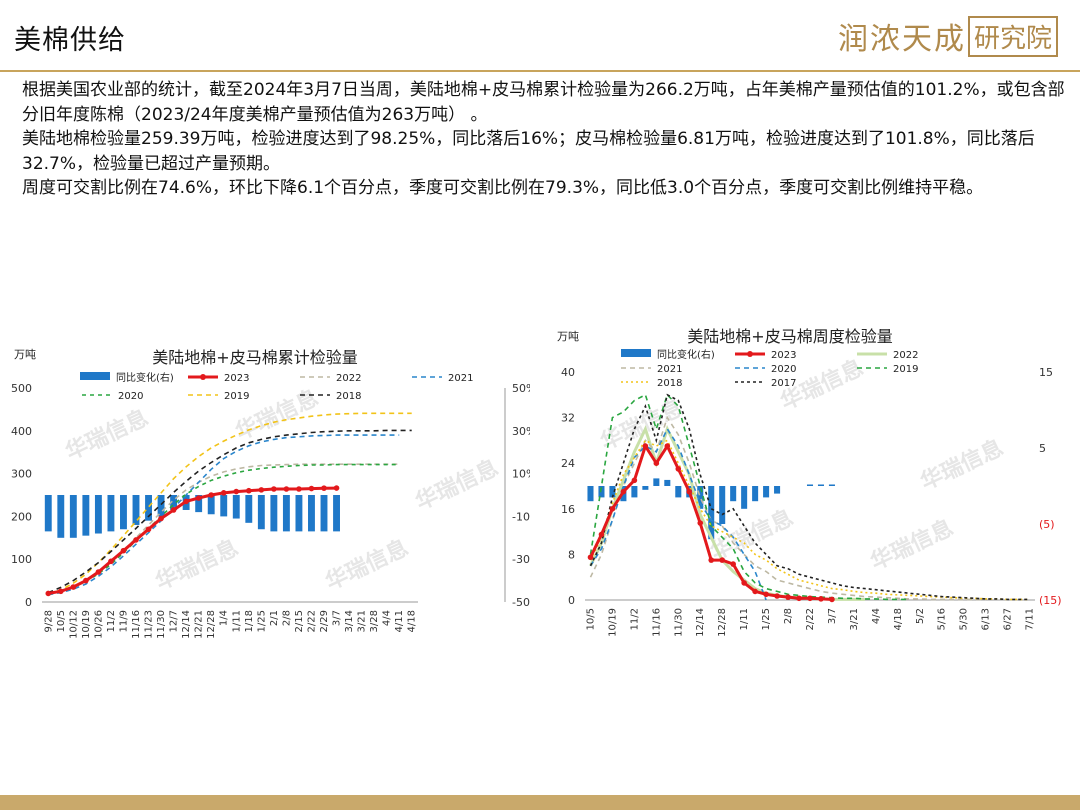 The image size is (1080, 810). What do you see at coordinates (832, 616) in the screenshot?
I see `x-tick-label: 3/7` at bounding box center [832, 616].